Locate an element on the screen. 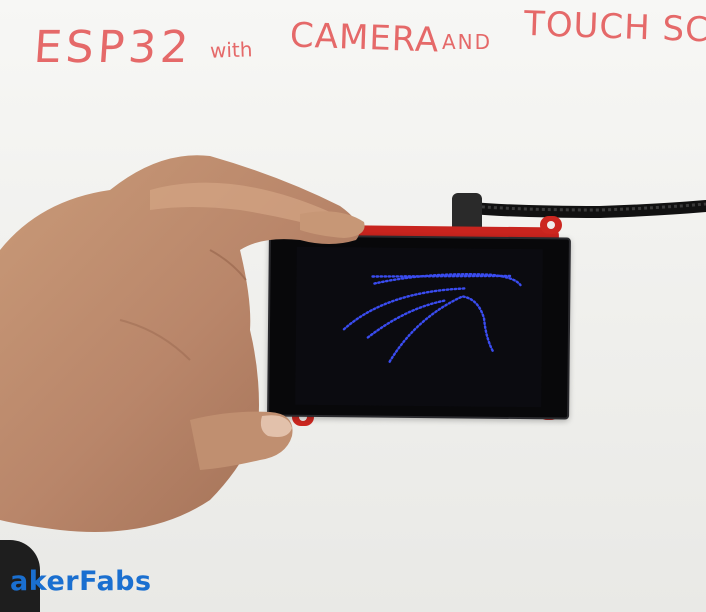 This screenshot has width=706, height=612. drawing-canvas is located at coordinates (419, 327).